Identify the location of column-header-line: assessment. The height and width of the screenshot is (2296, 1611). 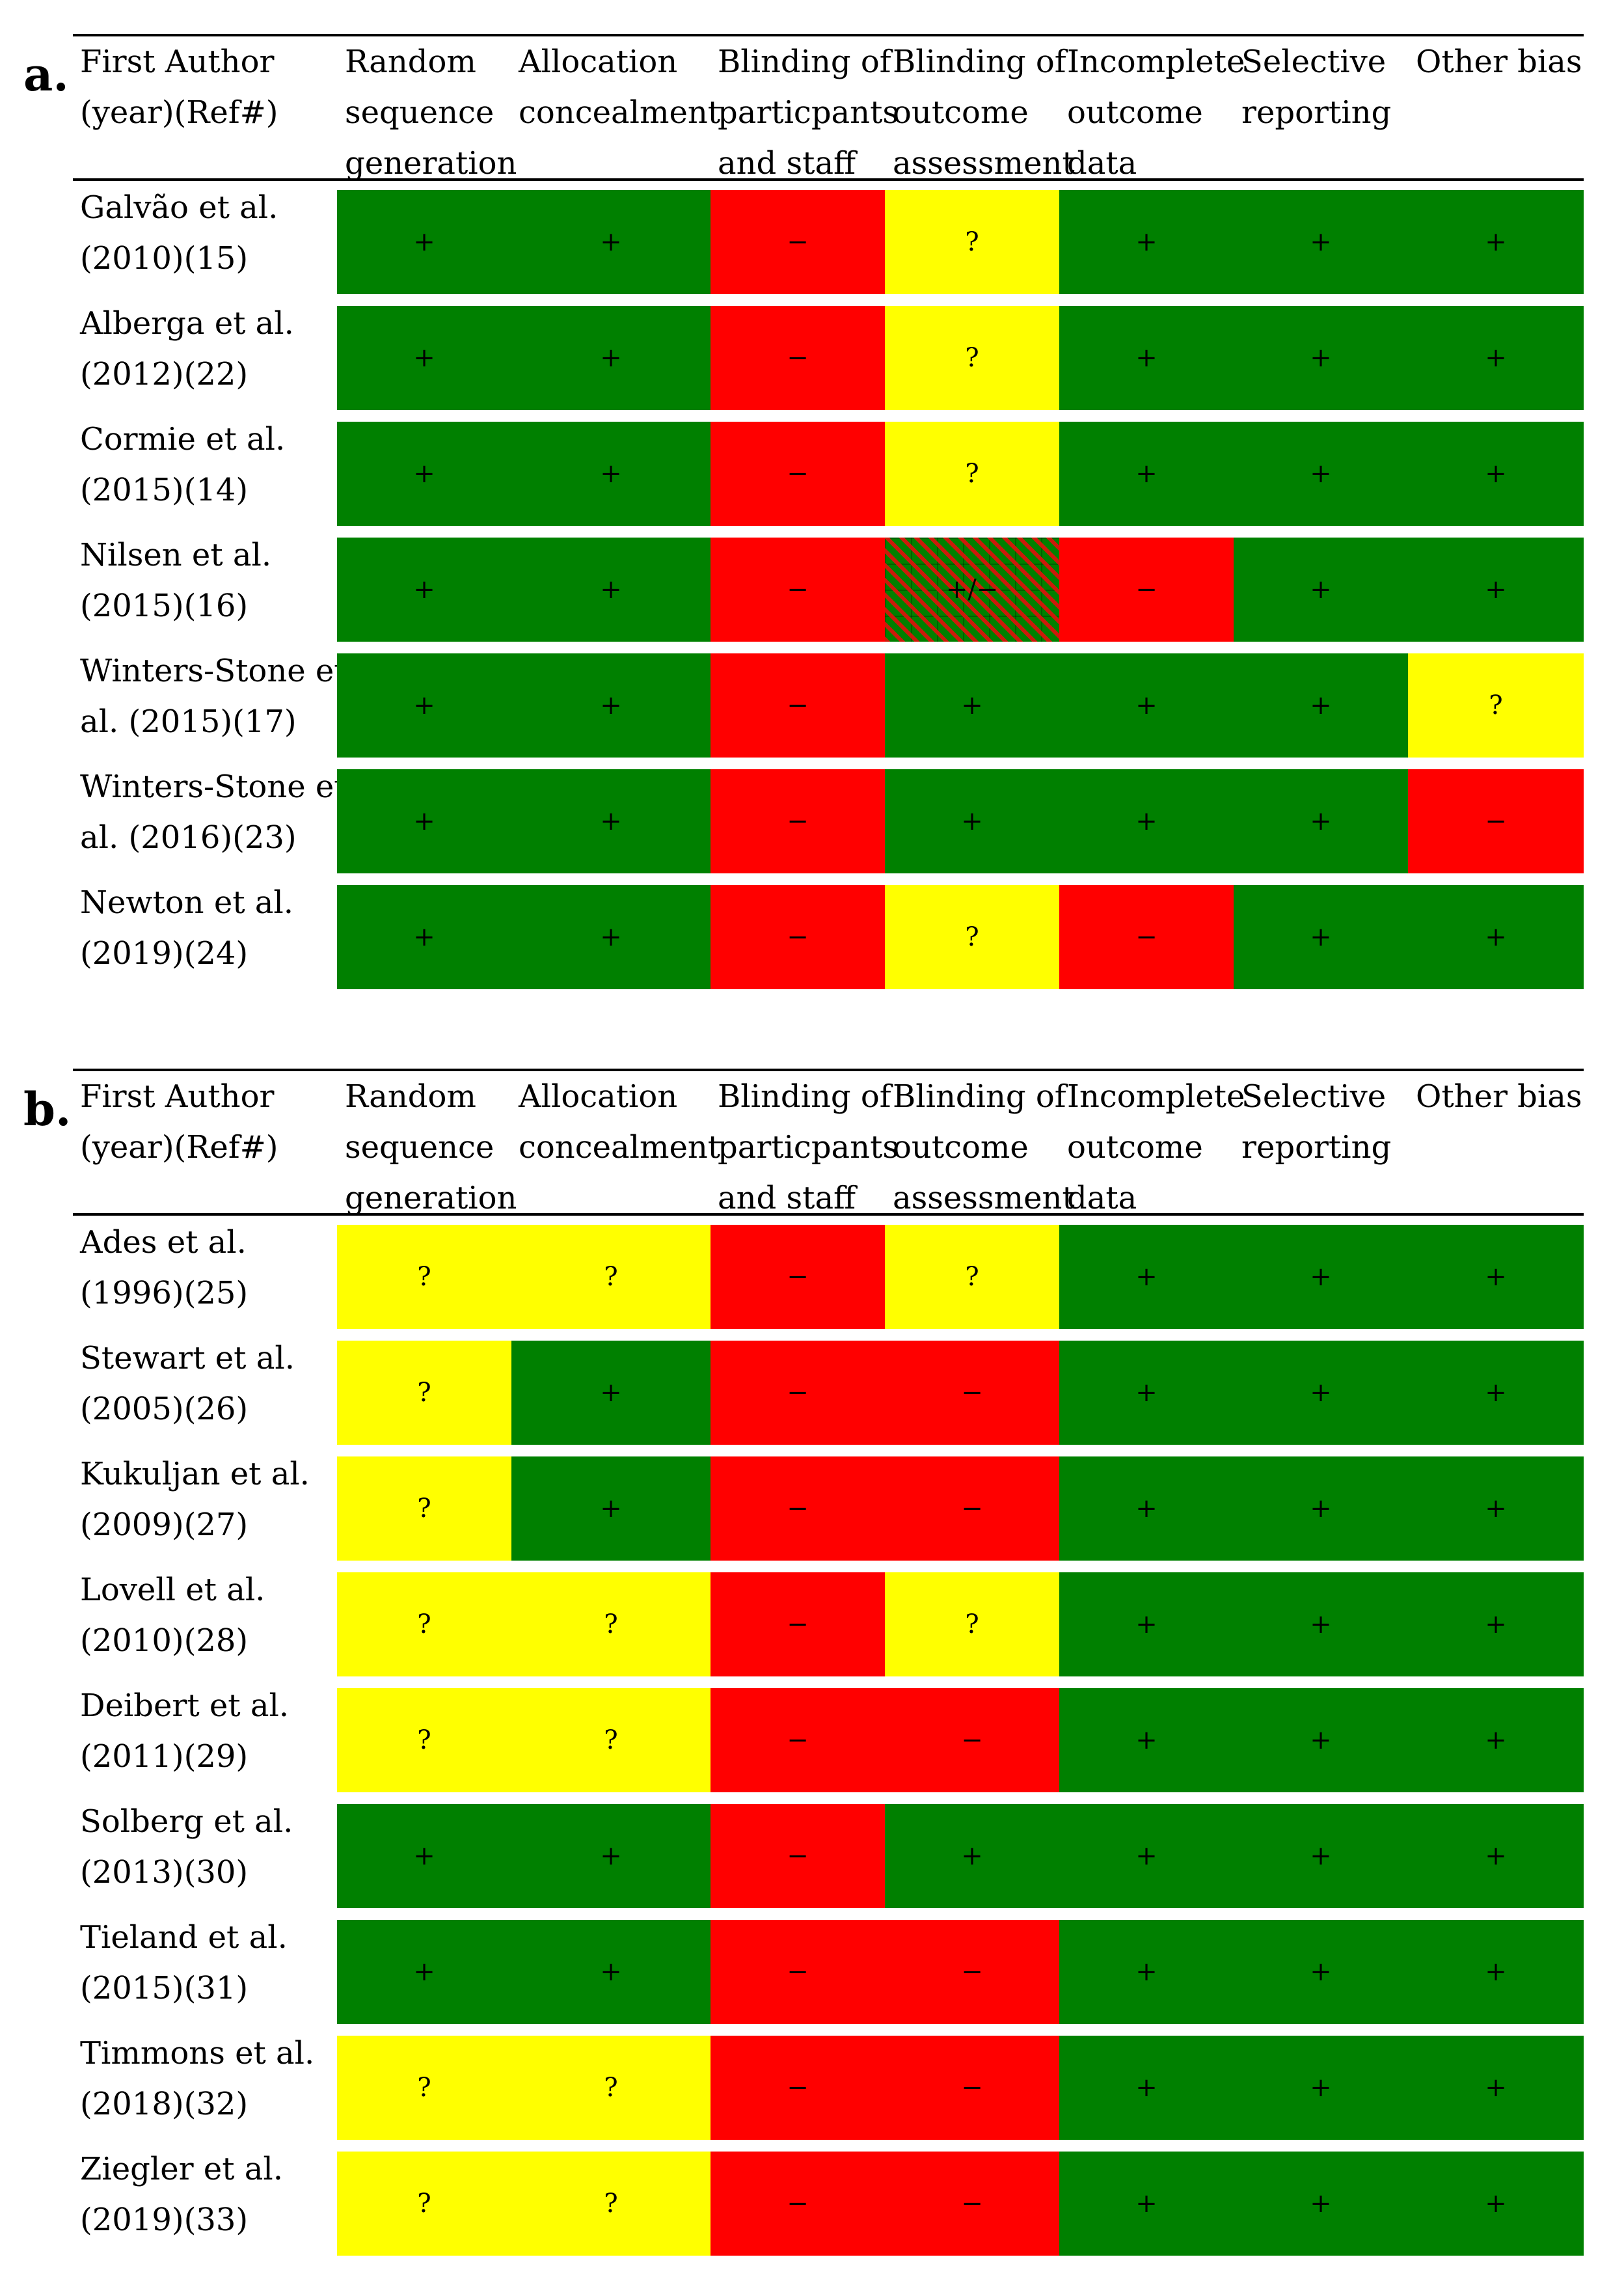
(984, 164).